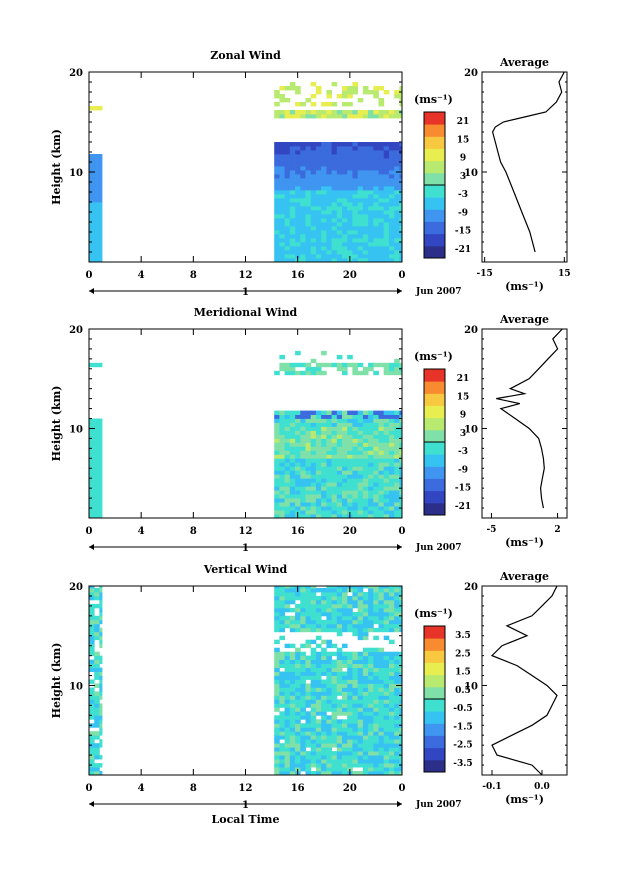 This screenshot has height=873, width=617. I want to click on profile-unit: (ms⁻¹), so click(524, 542).